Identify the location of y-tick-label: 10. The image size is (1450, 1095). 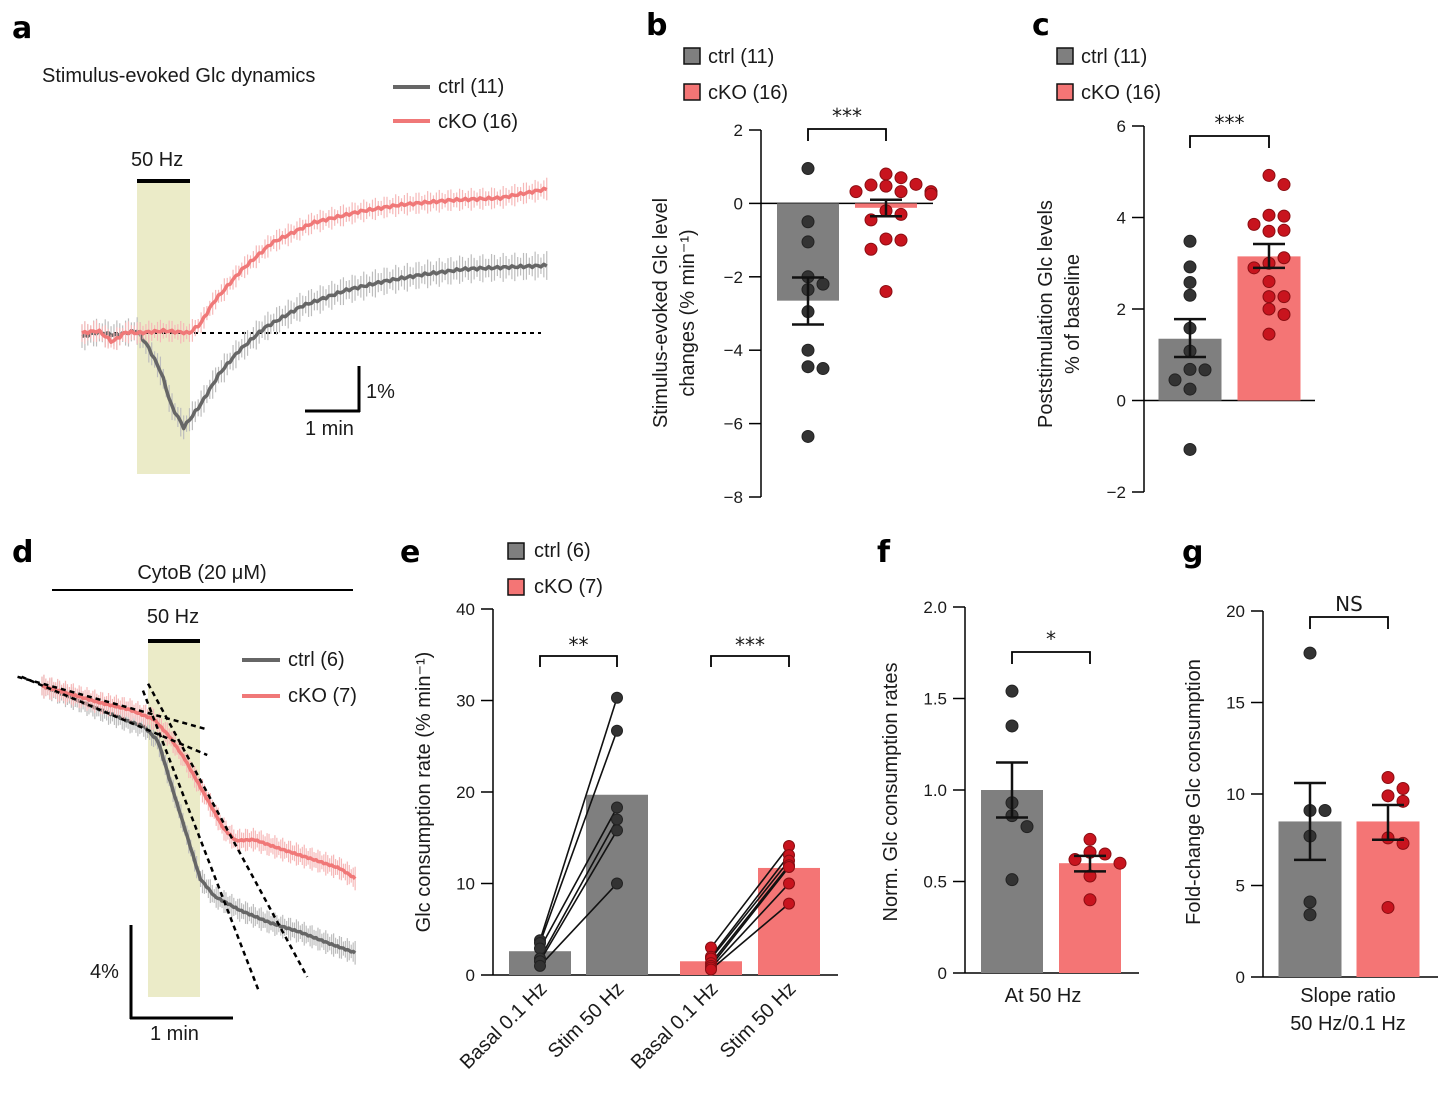
(1235, 794).